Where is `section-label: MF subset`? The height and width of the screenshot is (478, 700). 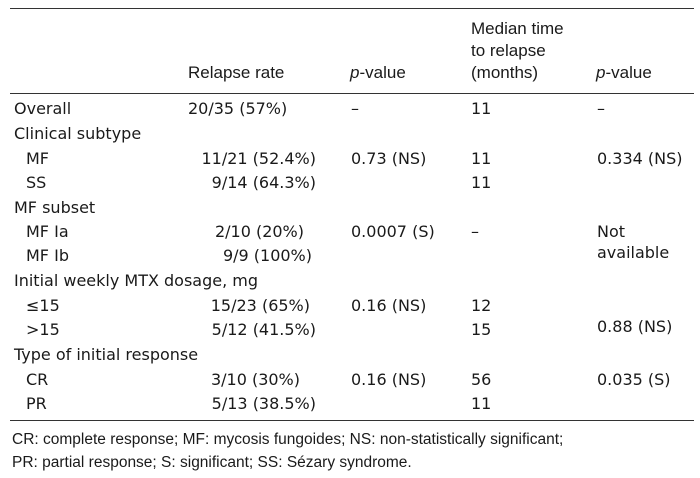 section-label: MF subset is located at coordinates (55, 207).